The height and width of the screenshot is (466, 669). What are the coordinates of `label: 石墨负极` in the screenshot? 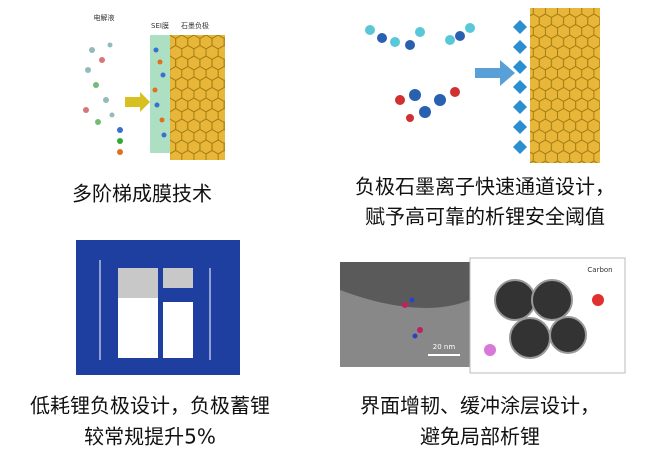 It's located at (195, 25).